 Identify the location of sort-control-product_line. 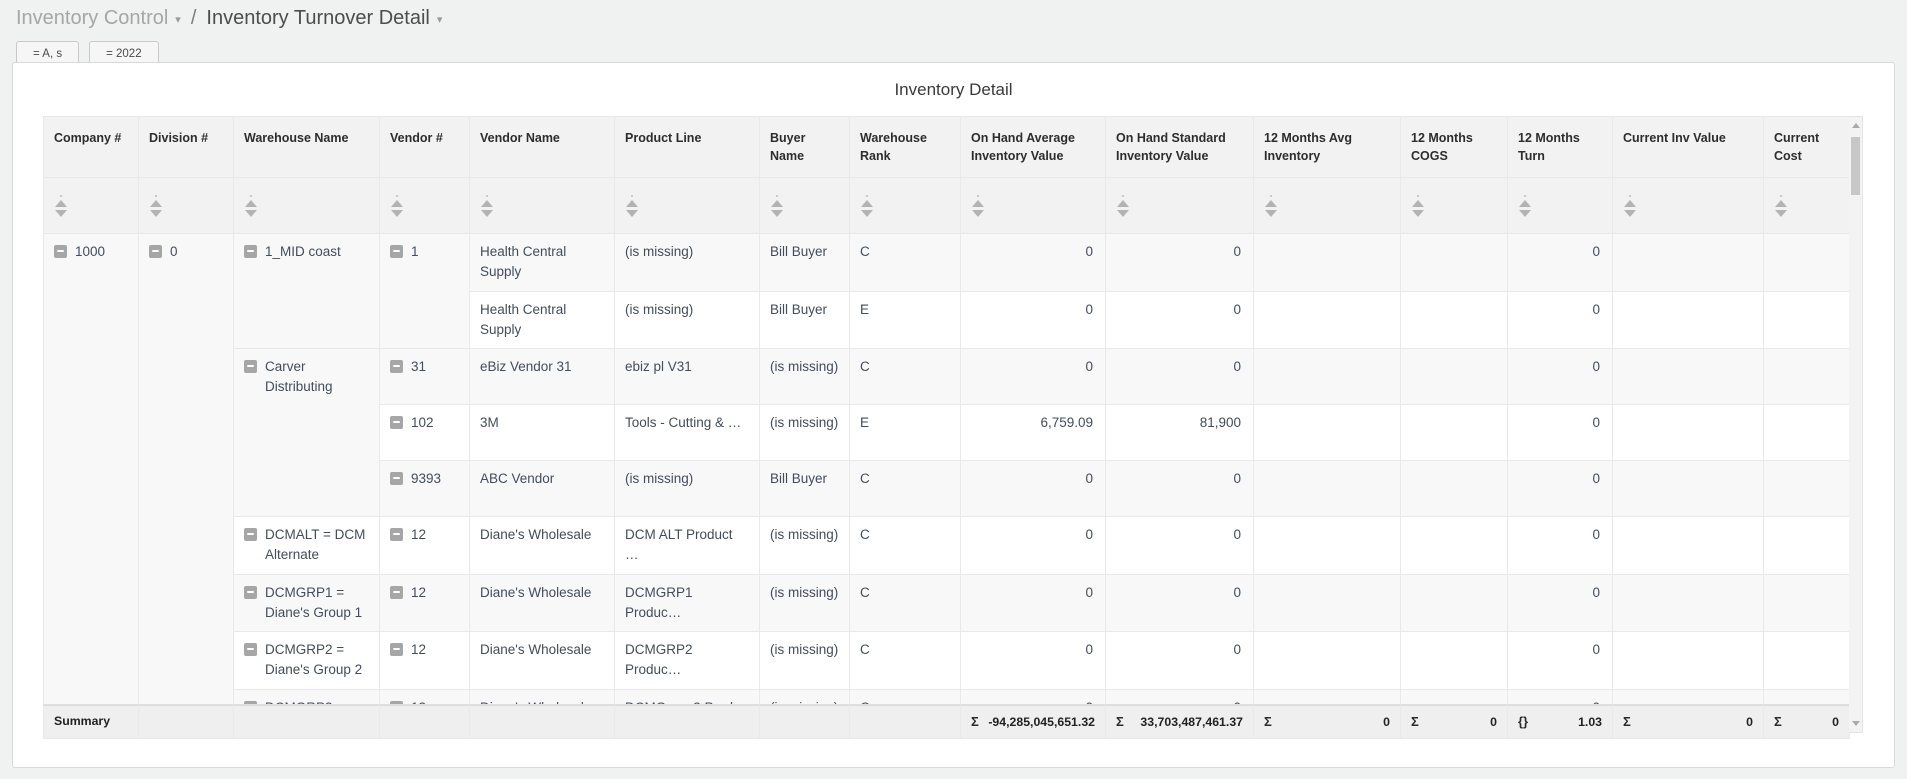
(632, 206).